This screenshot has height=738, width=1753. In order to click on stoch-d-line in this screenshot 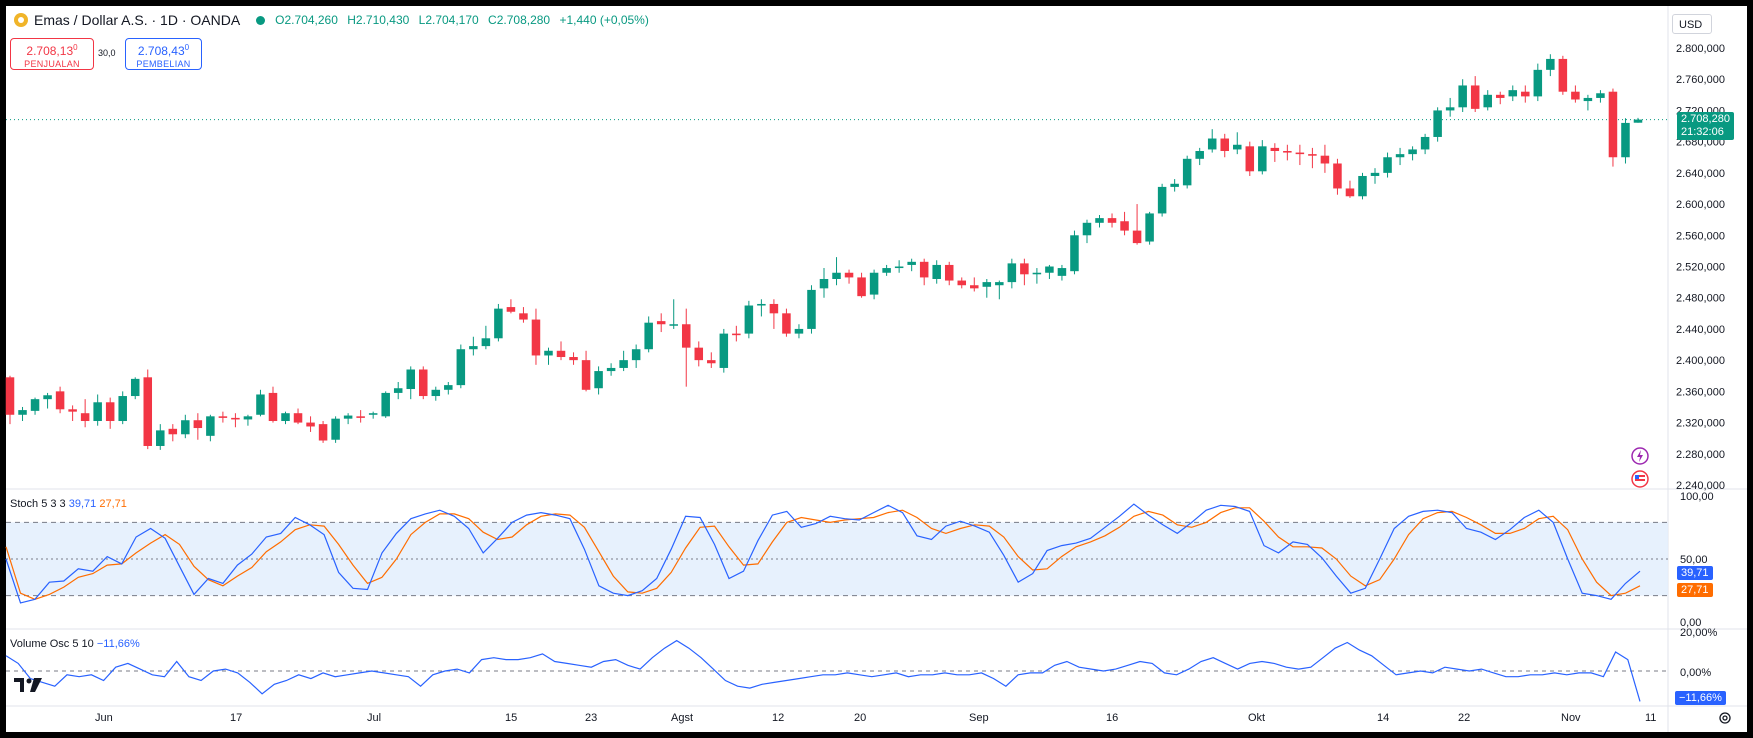, I will do `click(823, 553)`.